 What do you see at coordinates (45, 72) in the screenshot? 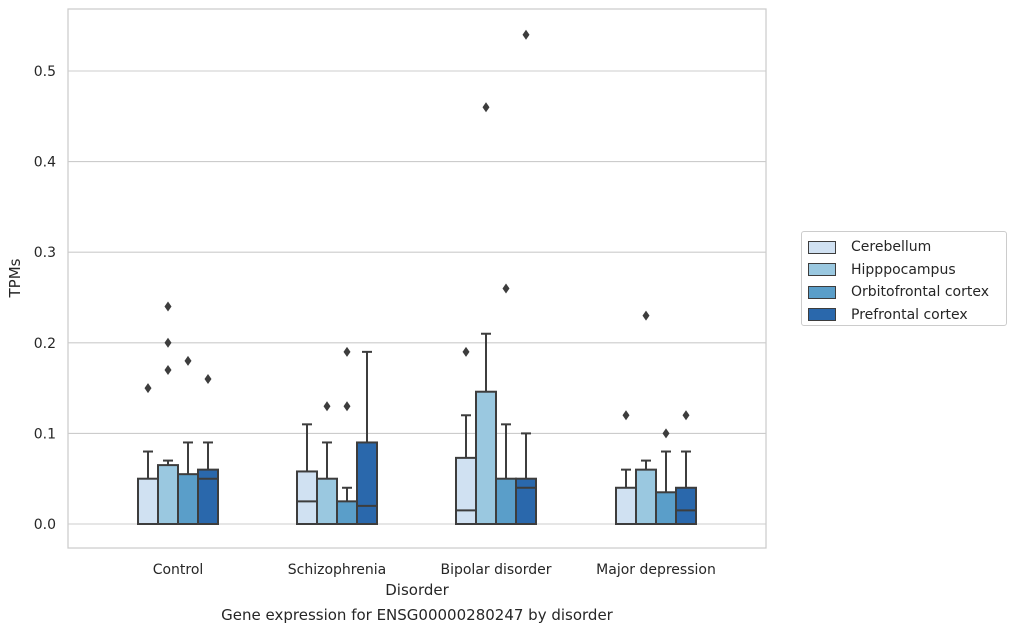
I see `y-tick-label: 0.5` at bounding box center [45, 72].